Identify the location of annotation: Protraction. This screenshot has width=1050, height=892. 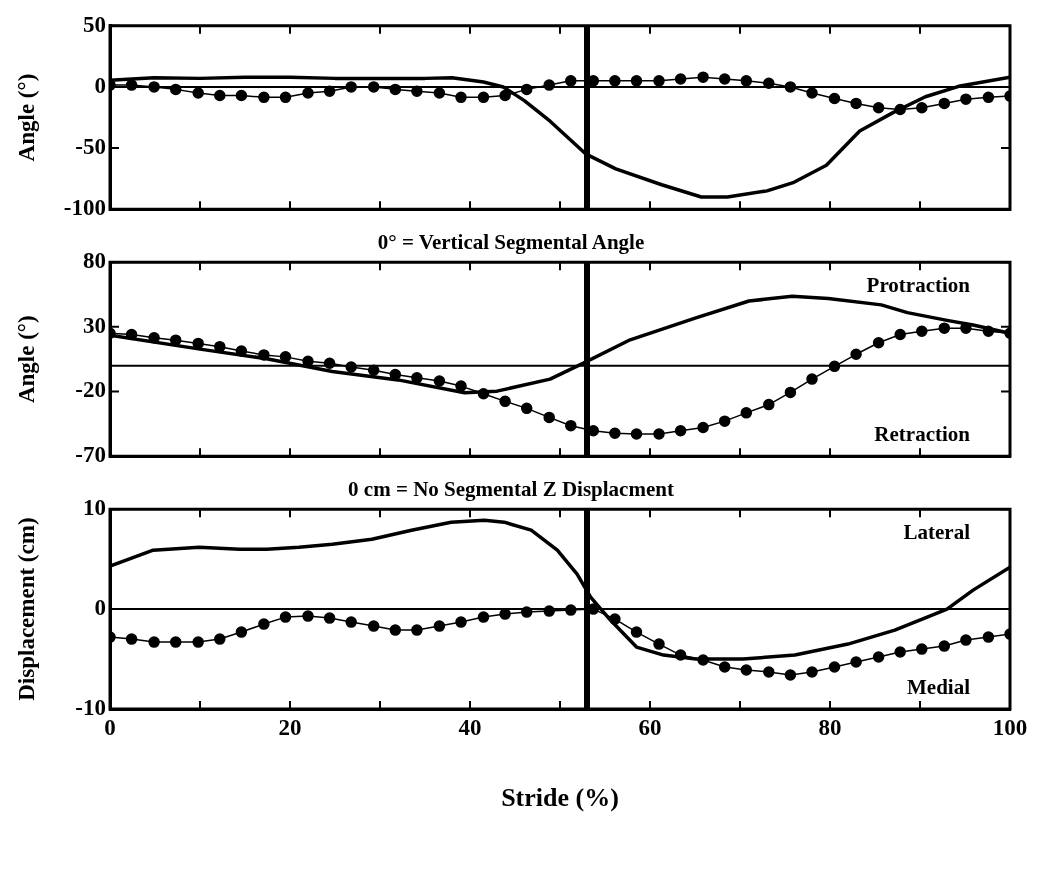
(918, 285).